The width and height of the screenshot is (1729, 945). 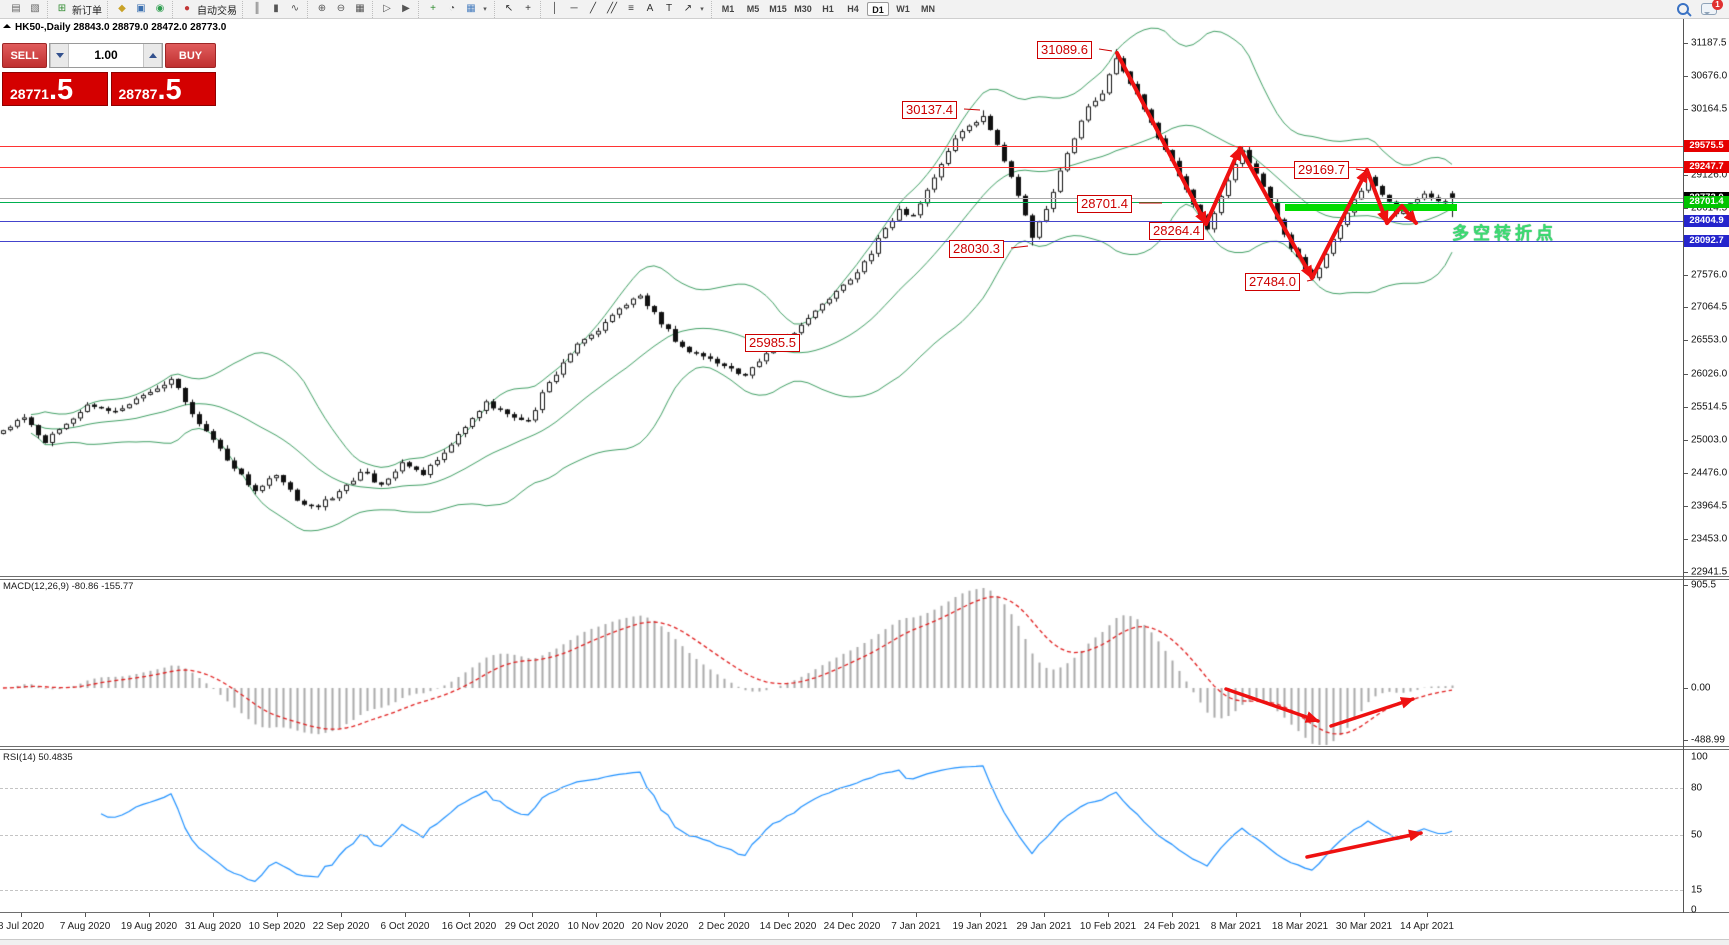 I want to click on date-axis-label: 10 Nov 2020, so click(x=596, y=926).